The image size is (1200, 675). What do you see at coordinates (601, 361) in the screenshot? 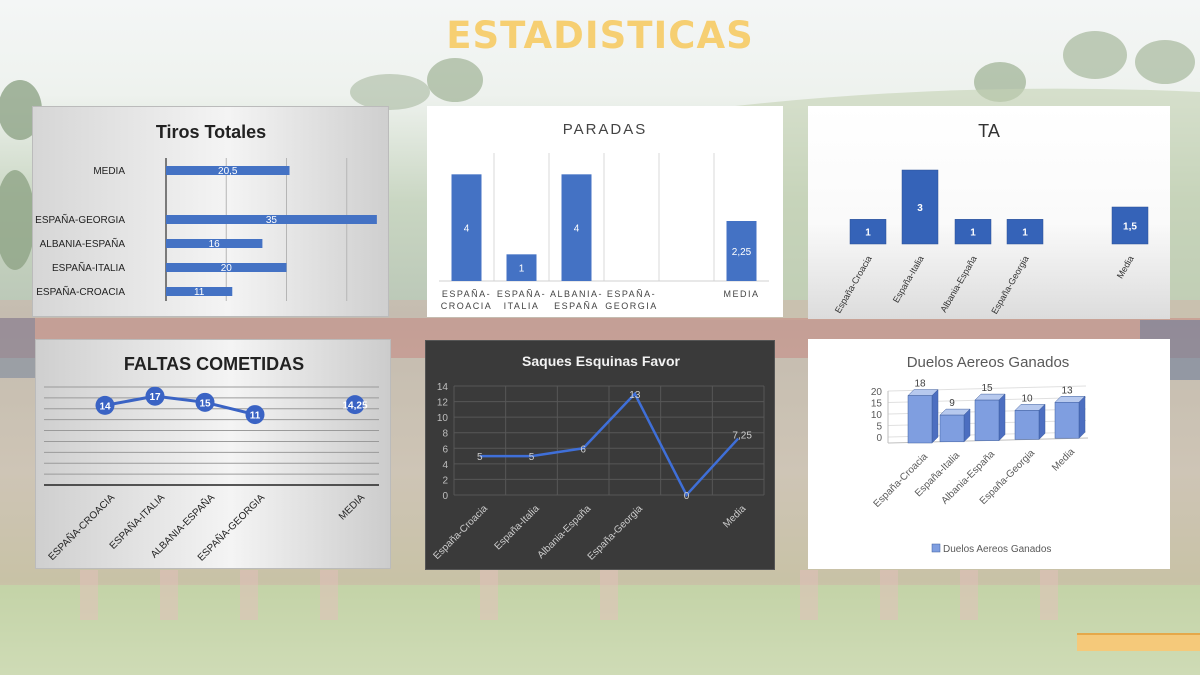
I see `chart-title: Saques Esquinas Favor` at bounding box center [601, 361].